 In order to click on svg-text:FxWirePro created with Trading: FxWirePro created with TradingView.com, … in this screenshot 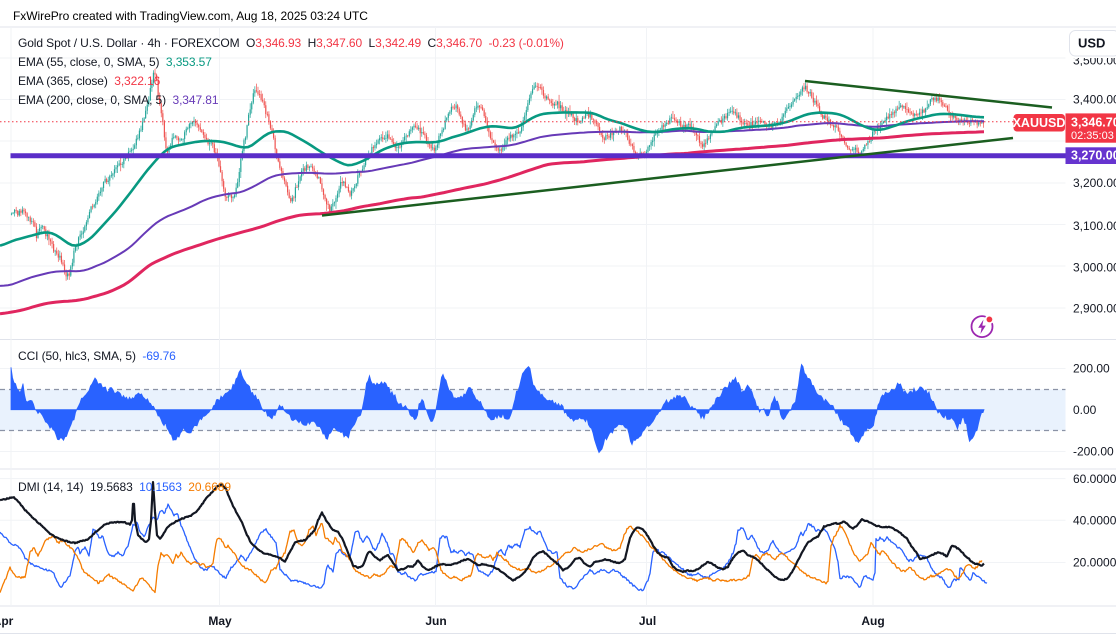, I will do `click(190, 16)`.